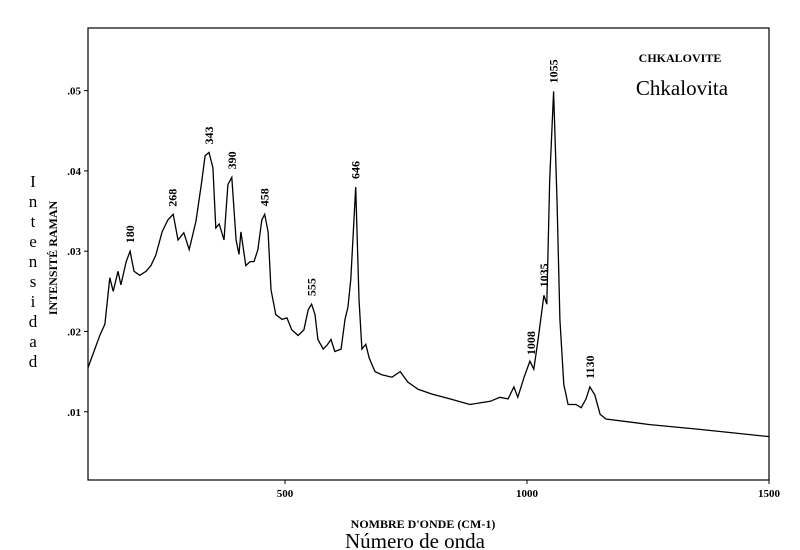 The width and height of the screenshot is (800, 550). What do you see at coordinates (173, 198) in the screenshot?
I see `peak-label: 268` at bounding box center [173, 198].